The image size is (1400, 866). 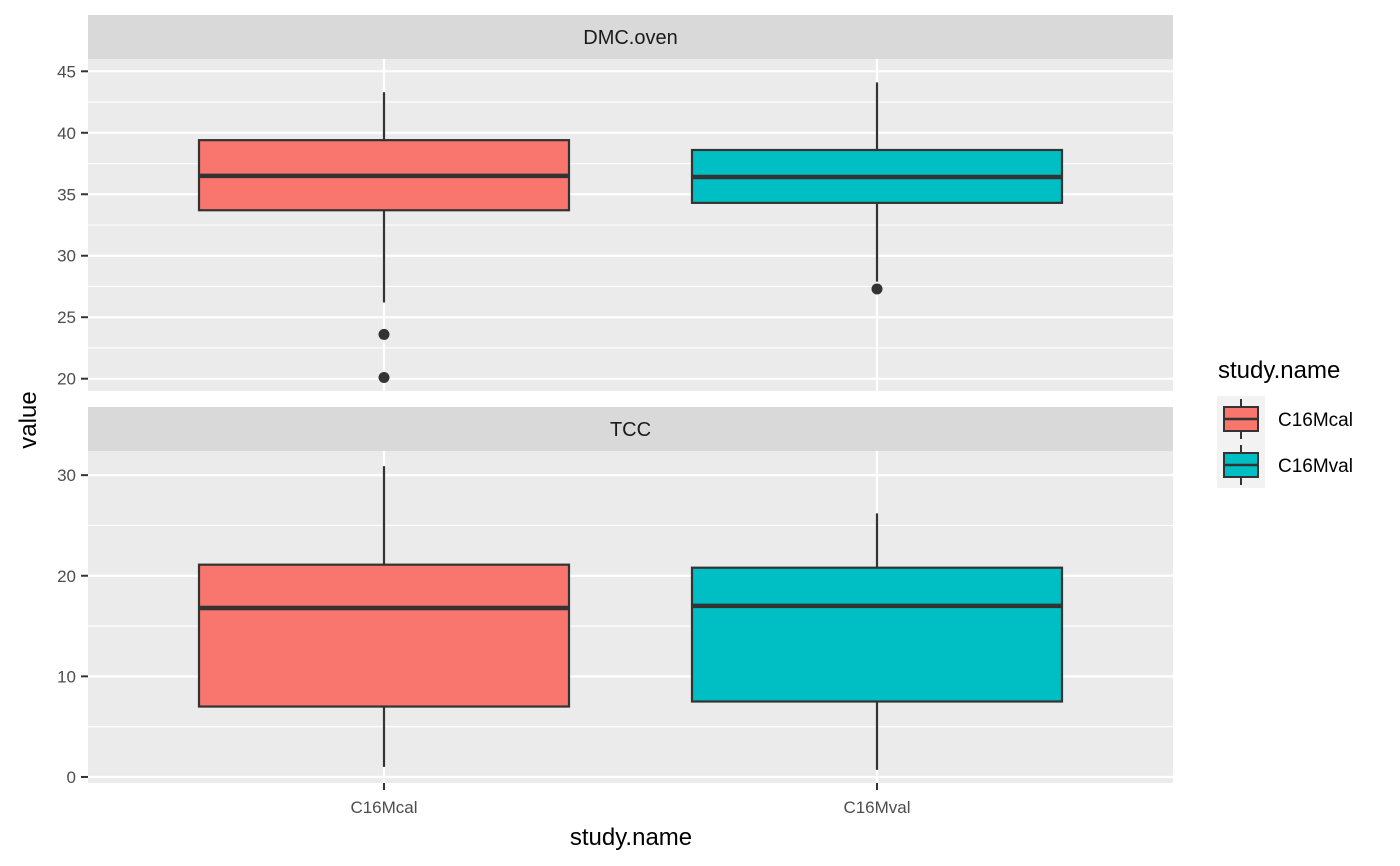 I want to click on y-tick-label: 45, so click(x=66, y=71).